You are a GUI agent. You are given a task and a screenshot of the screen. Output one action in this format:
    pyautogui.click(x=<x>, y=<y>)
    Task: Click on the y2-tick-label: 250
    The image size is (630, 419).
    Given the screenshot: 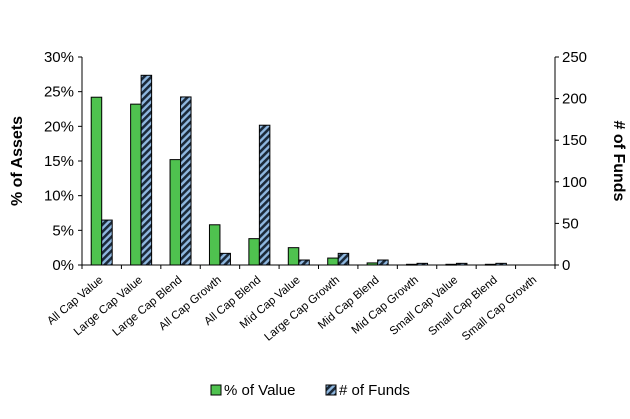 What is the action you would take?
    pyautogui.click(x=574, y=57)
    